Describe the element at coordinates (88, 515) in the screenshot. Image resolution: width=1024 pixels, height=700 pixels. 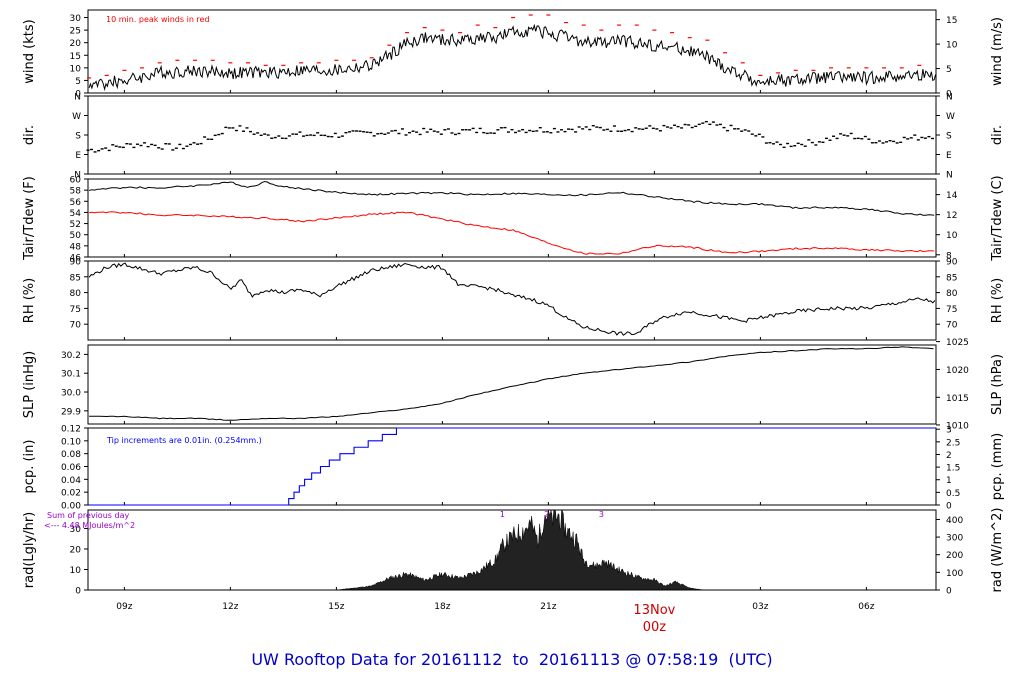
I see `rad-annotation-line1: Sum of previous day` at that location.